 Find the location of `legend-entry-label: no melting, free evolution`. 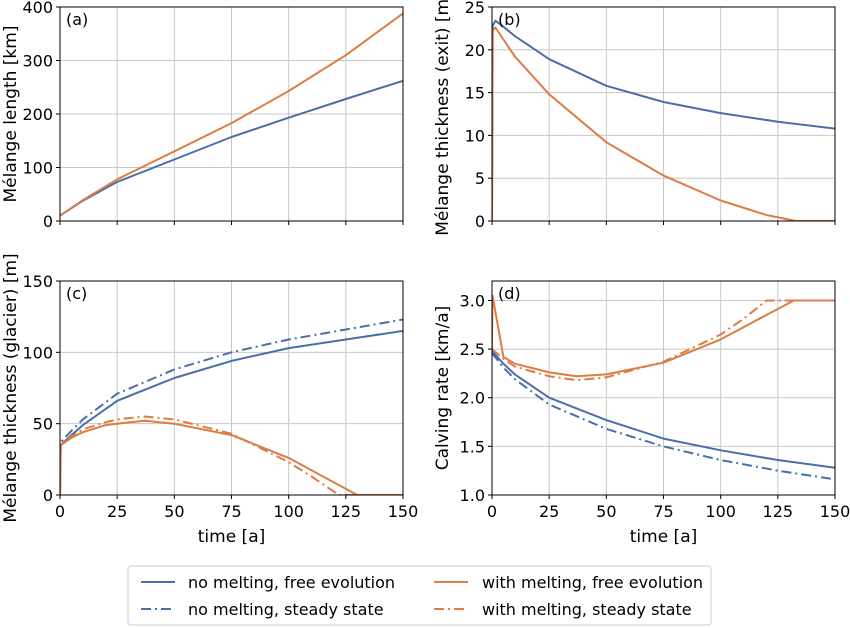

legend-entry-label: no melting, free evolution is located at coordinates (291, 582).